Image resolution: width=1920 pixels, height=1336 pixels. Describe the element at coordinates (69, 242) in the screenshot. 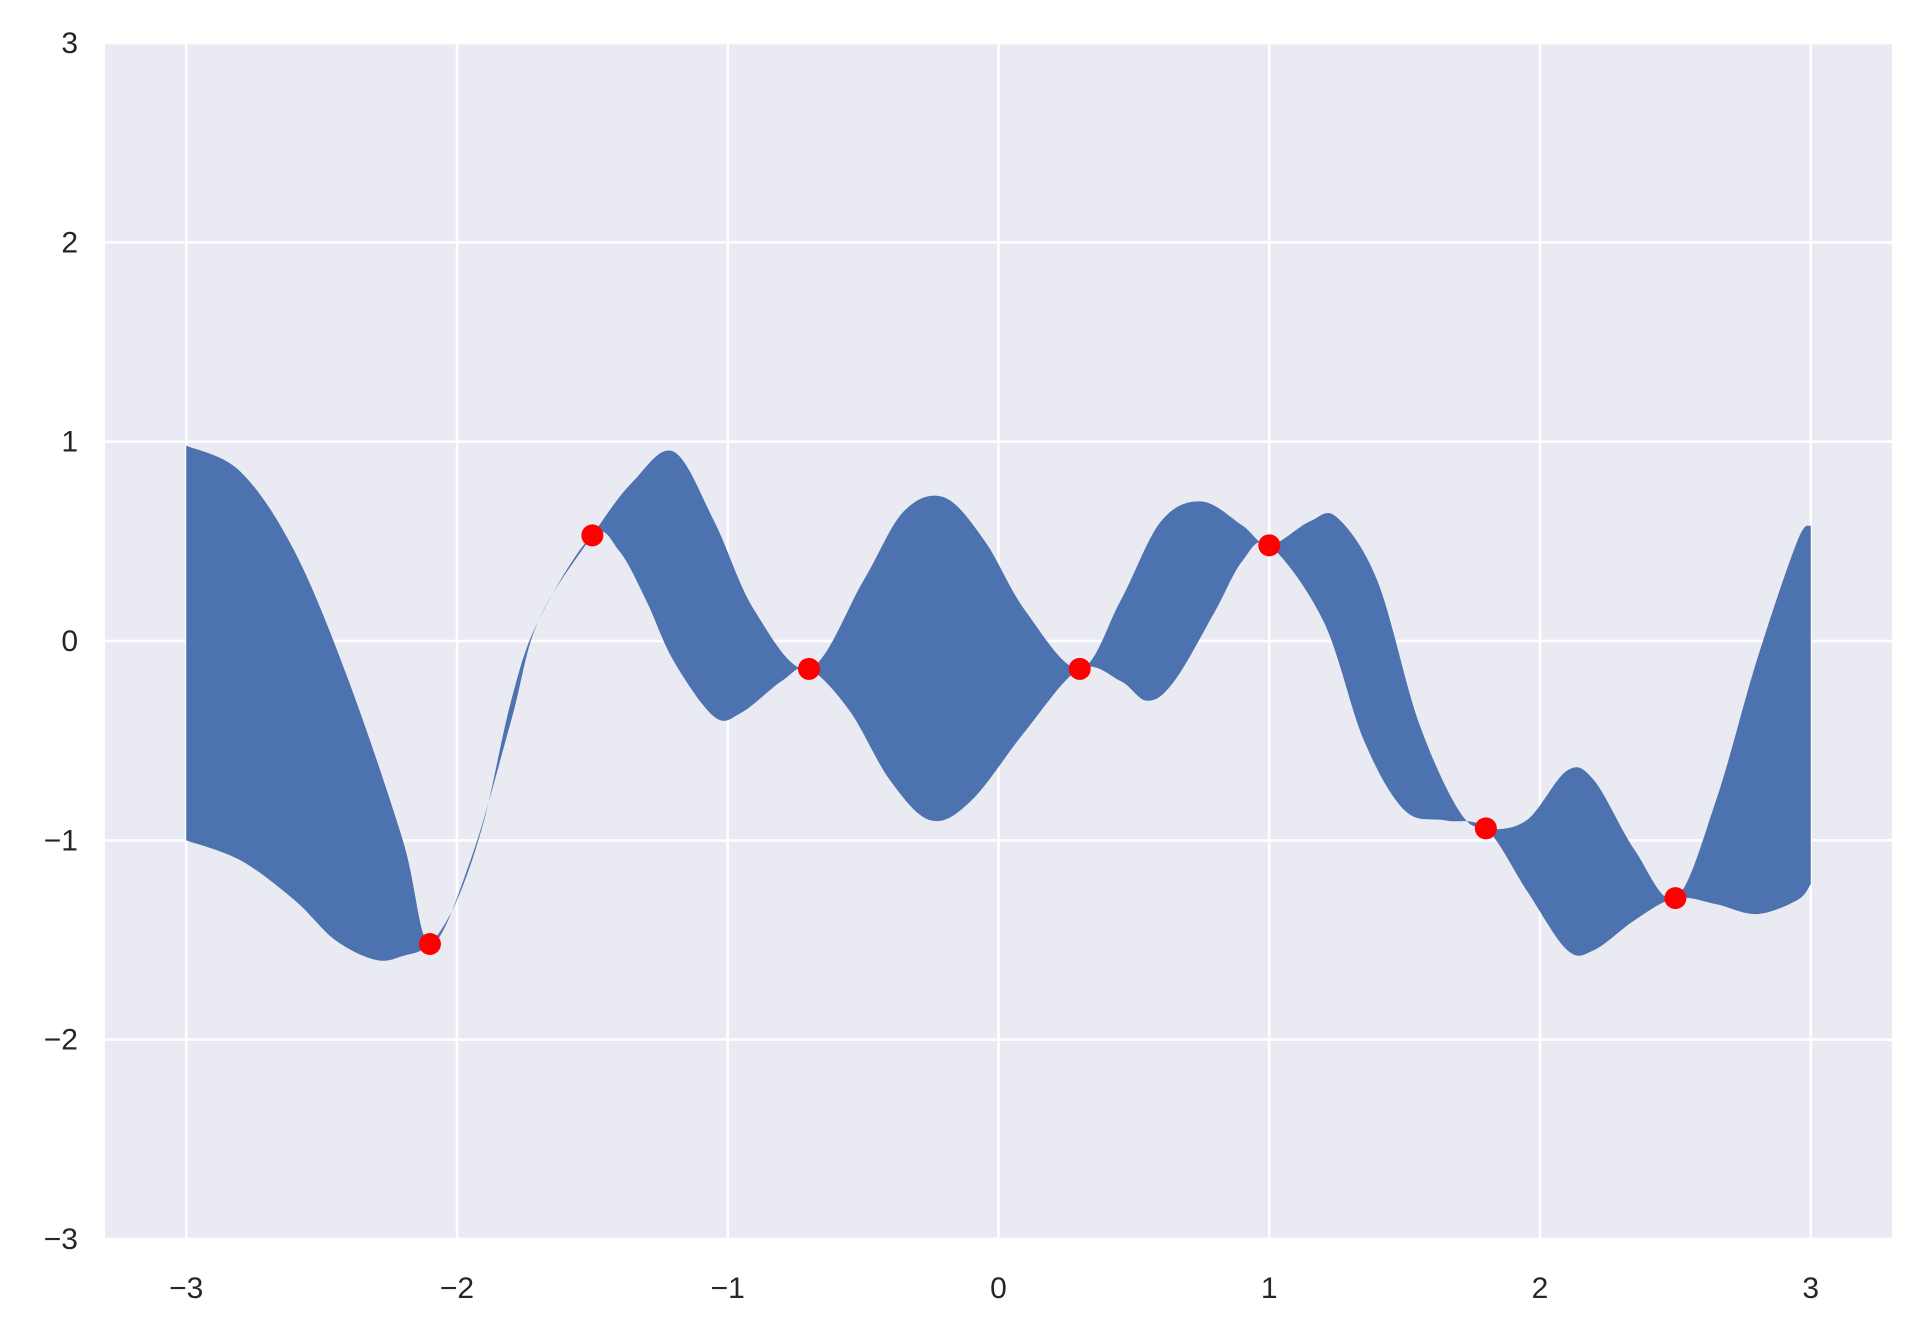

I see `y-tick-label: 2` at that location.